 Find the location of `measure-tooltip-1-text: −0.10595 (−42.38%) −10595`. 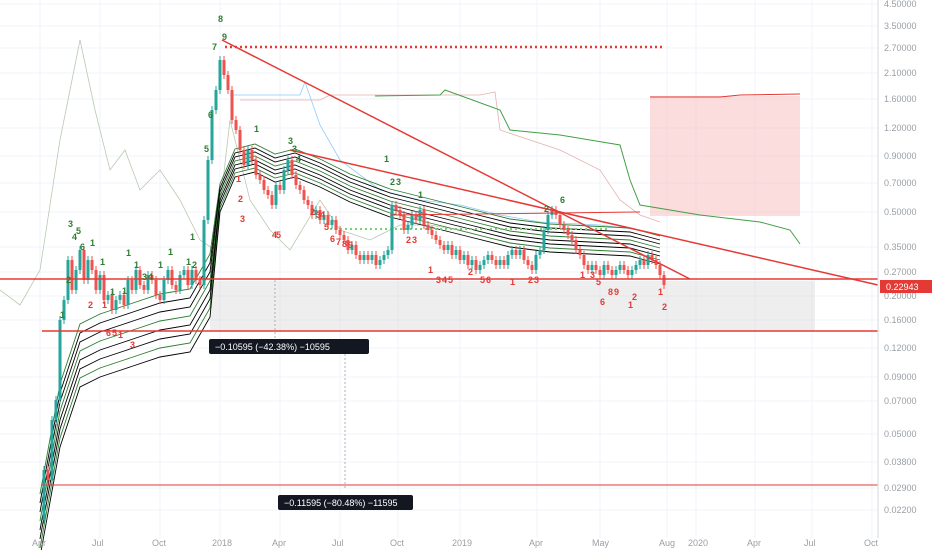

measure-tooltip-1-text: −0.10595 (−42.38%) −10595 is located at coordinates (272, 347).